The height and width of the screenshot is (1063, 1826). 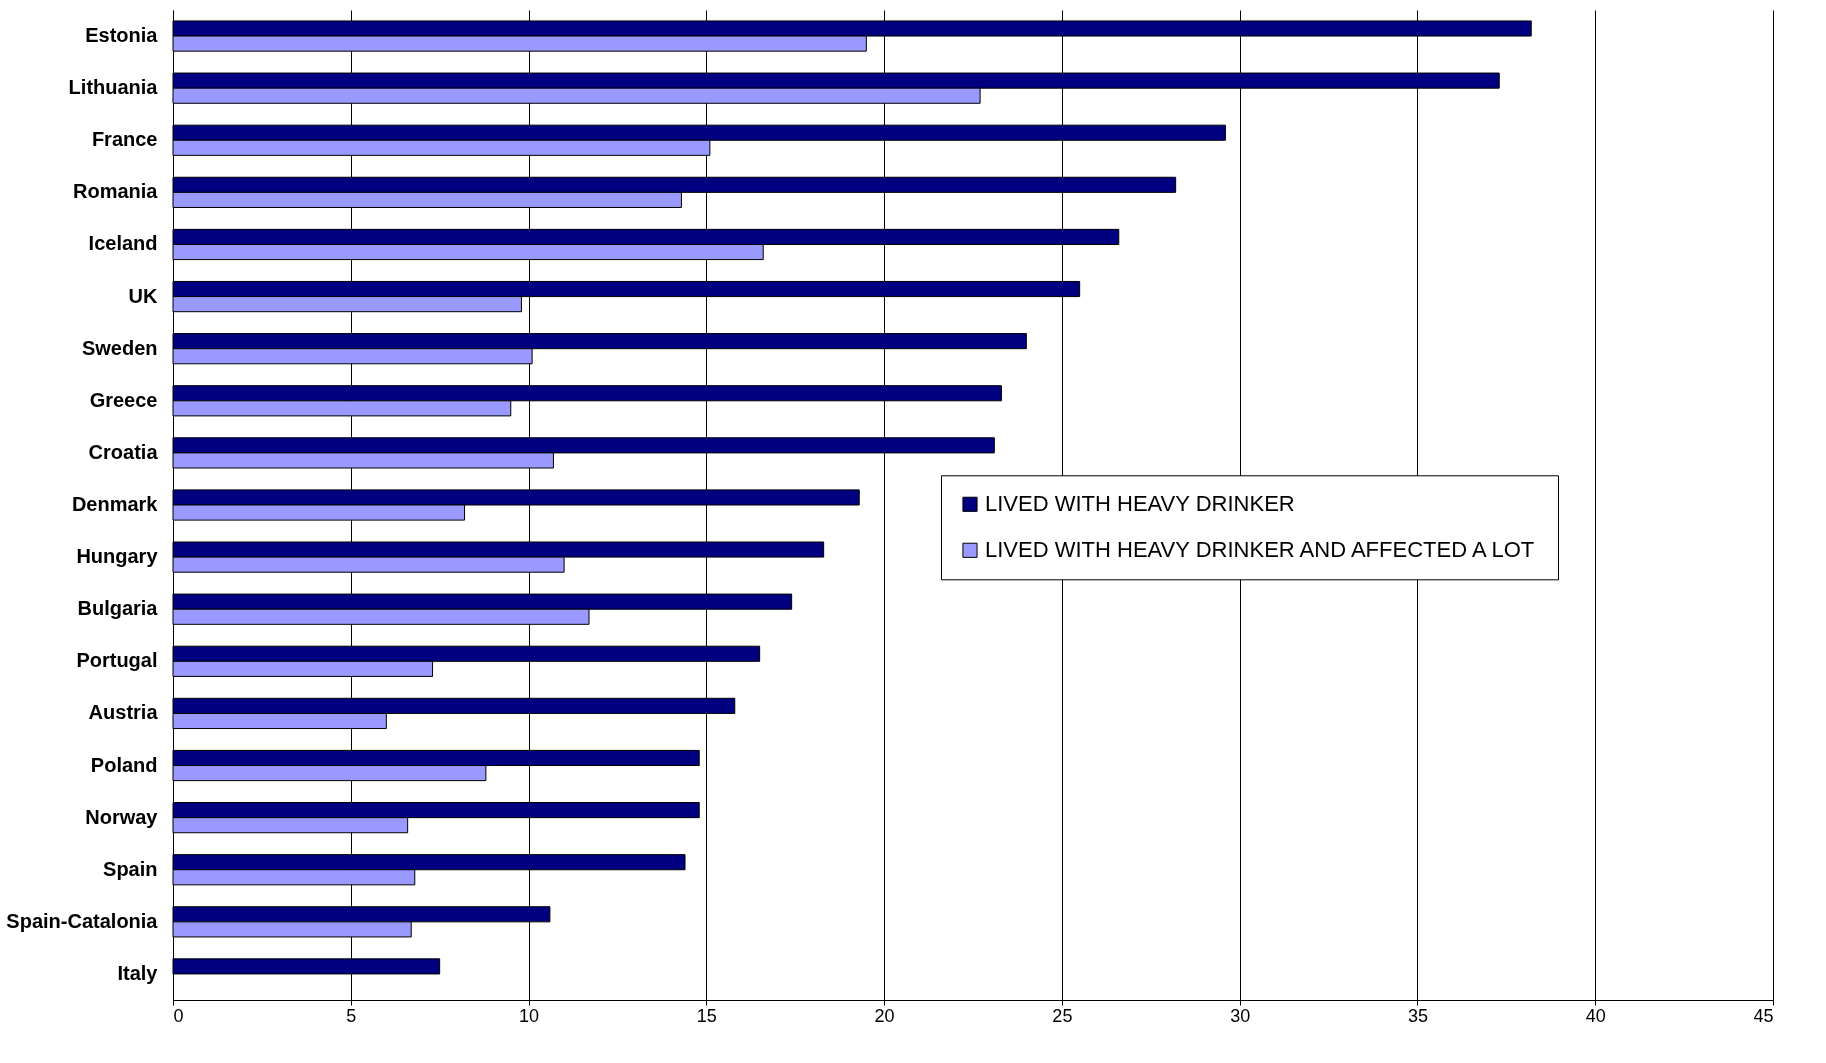 I want to click on x-tick-label: 45, so click(x=1763, y=1015).